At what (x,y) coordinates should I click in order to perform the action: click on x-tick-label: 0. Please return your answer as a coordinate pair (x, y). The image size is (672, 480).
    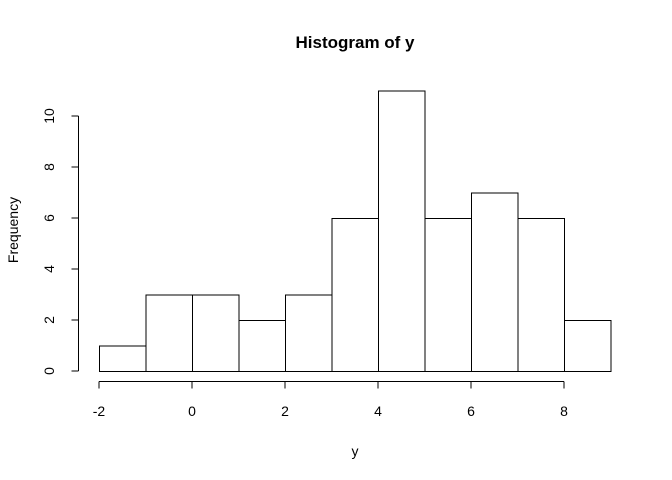
    Looking at the image, I should click on (192, 411).